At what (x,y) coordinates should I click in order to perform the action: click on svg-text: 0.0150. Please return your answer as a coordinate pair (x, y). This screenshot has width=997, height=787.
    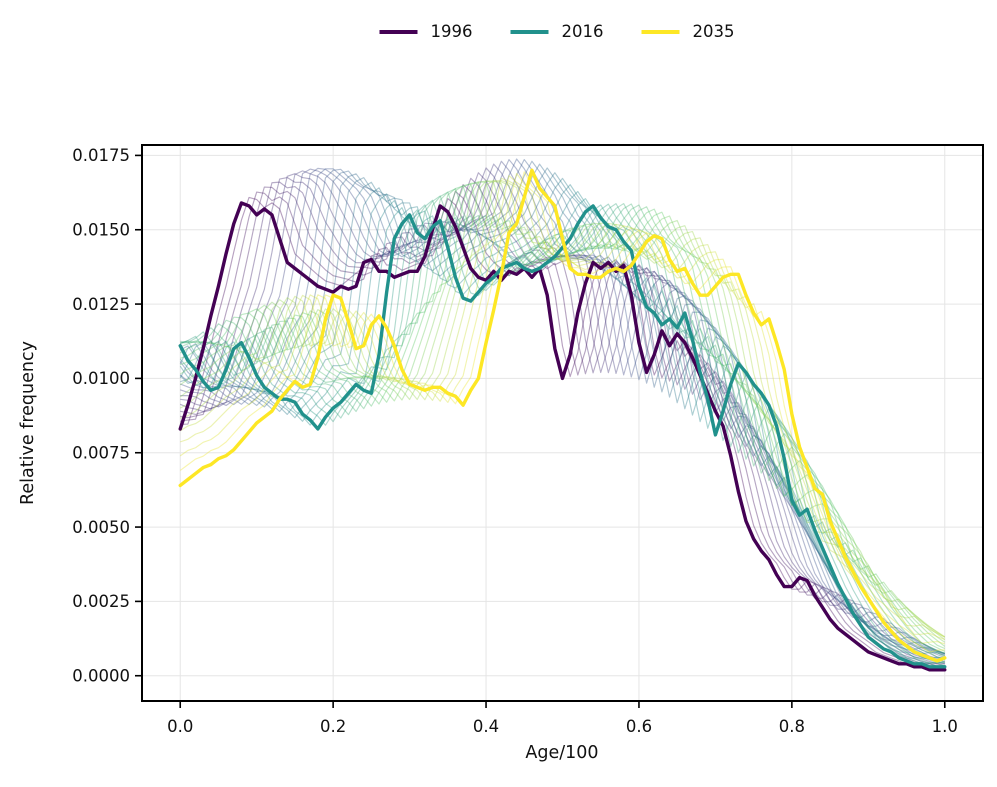
    Looking at the image, I should click on (101, 230).